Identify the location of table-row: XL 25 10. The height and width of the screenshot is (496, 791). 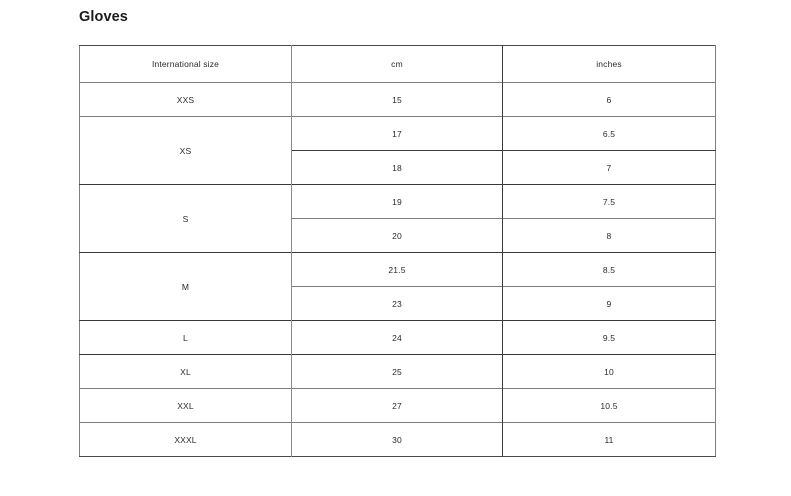
(397, 371).